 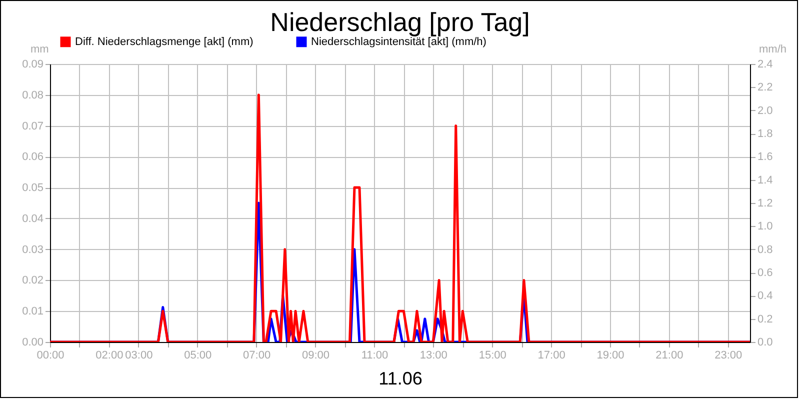 What do you see at coordinates (765, 88) in the screenshot?
I see `y2-tick-label: 2.2` at bounding box center [765, 88].